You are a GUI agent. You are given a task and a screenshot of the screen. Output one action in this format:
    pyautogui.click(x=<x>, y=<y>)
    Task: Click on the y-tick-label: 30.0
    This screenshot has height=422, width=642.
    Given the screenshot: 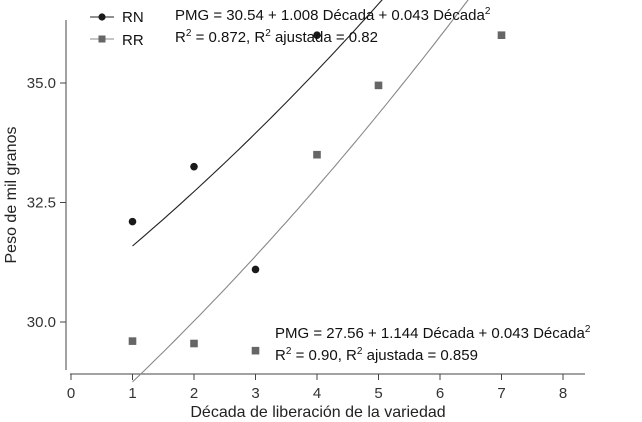 What is the action you would take?
    pyautogui.click(x=41, y=322)
    